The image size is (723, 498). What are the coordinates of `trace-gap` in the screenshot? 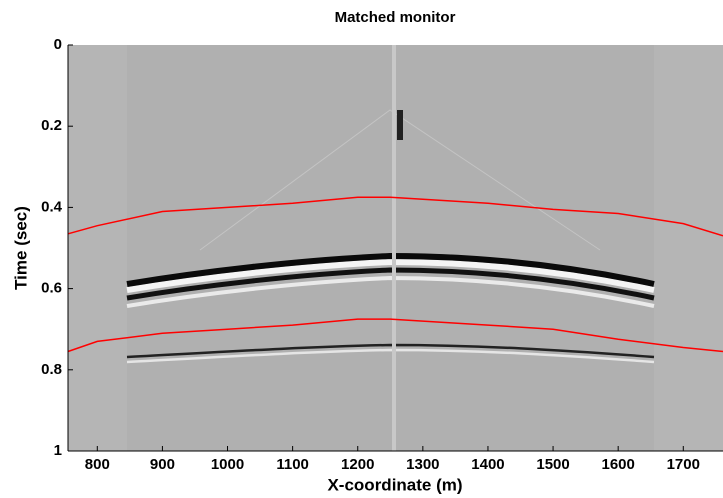 It's located at (394, 248).